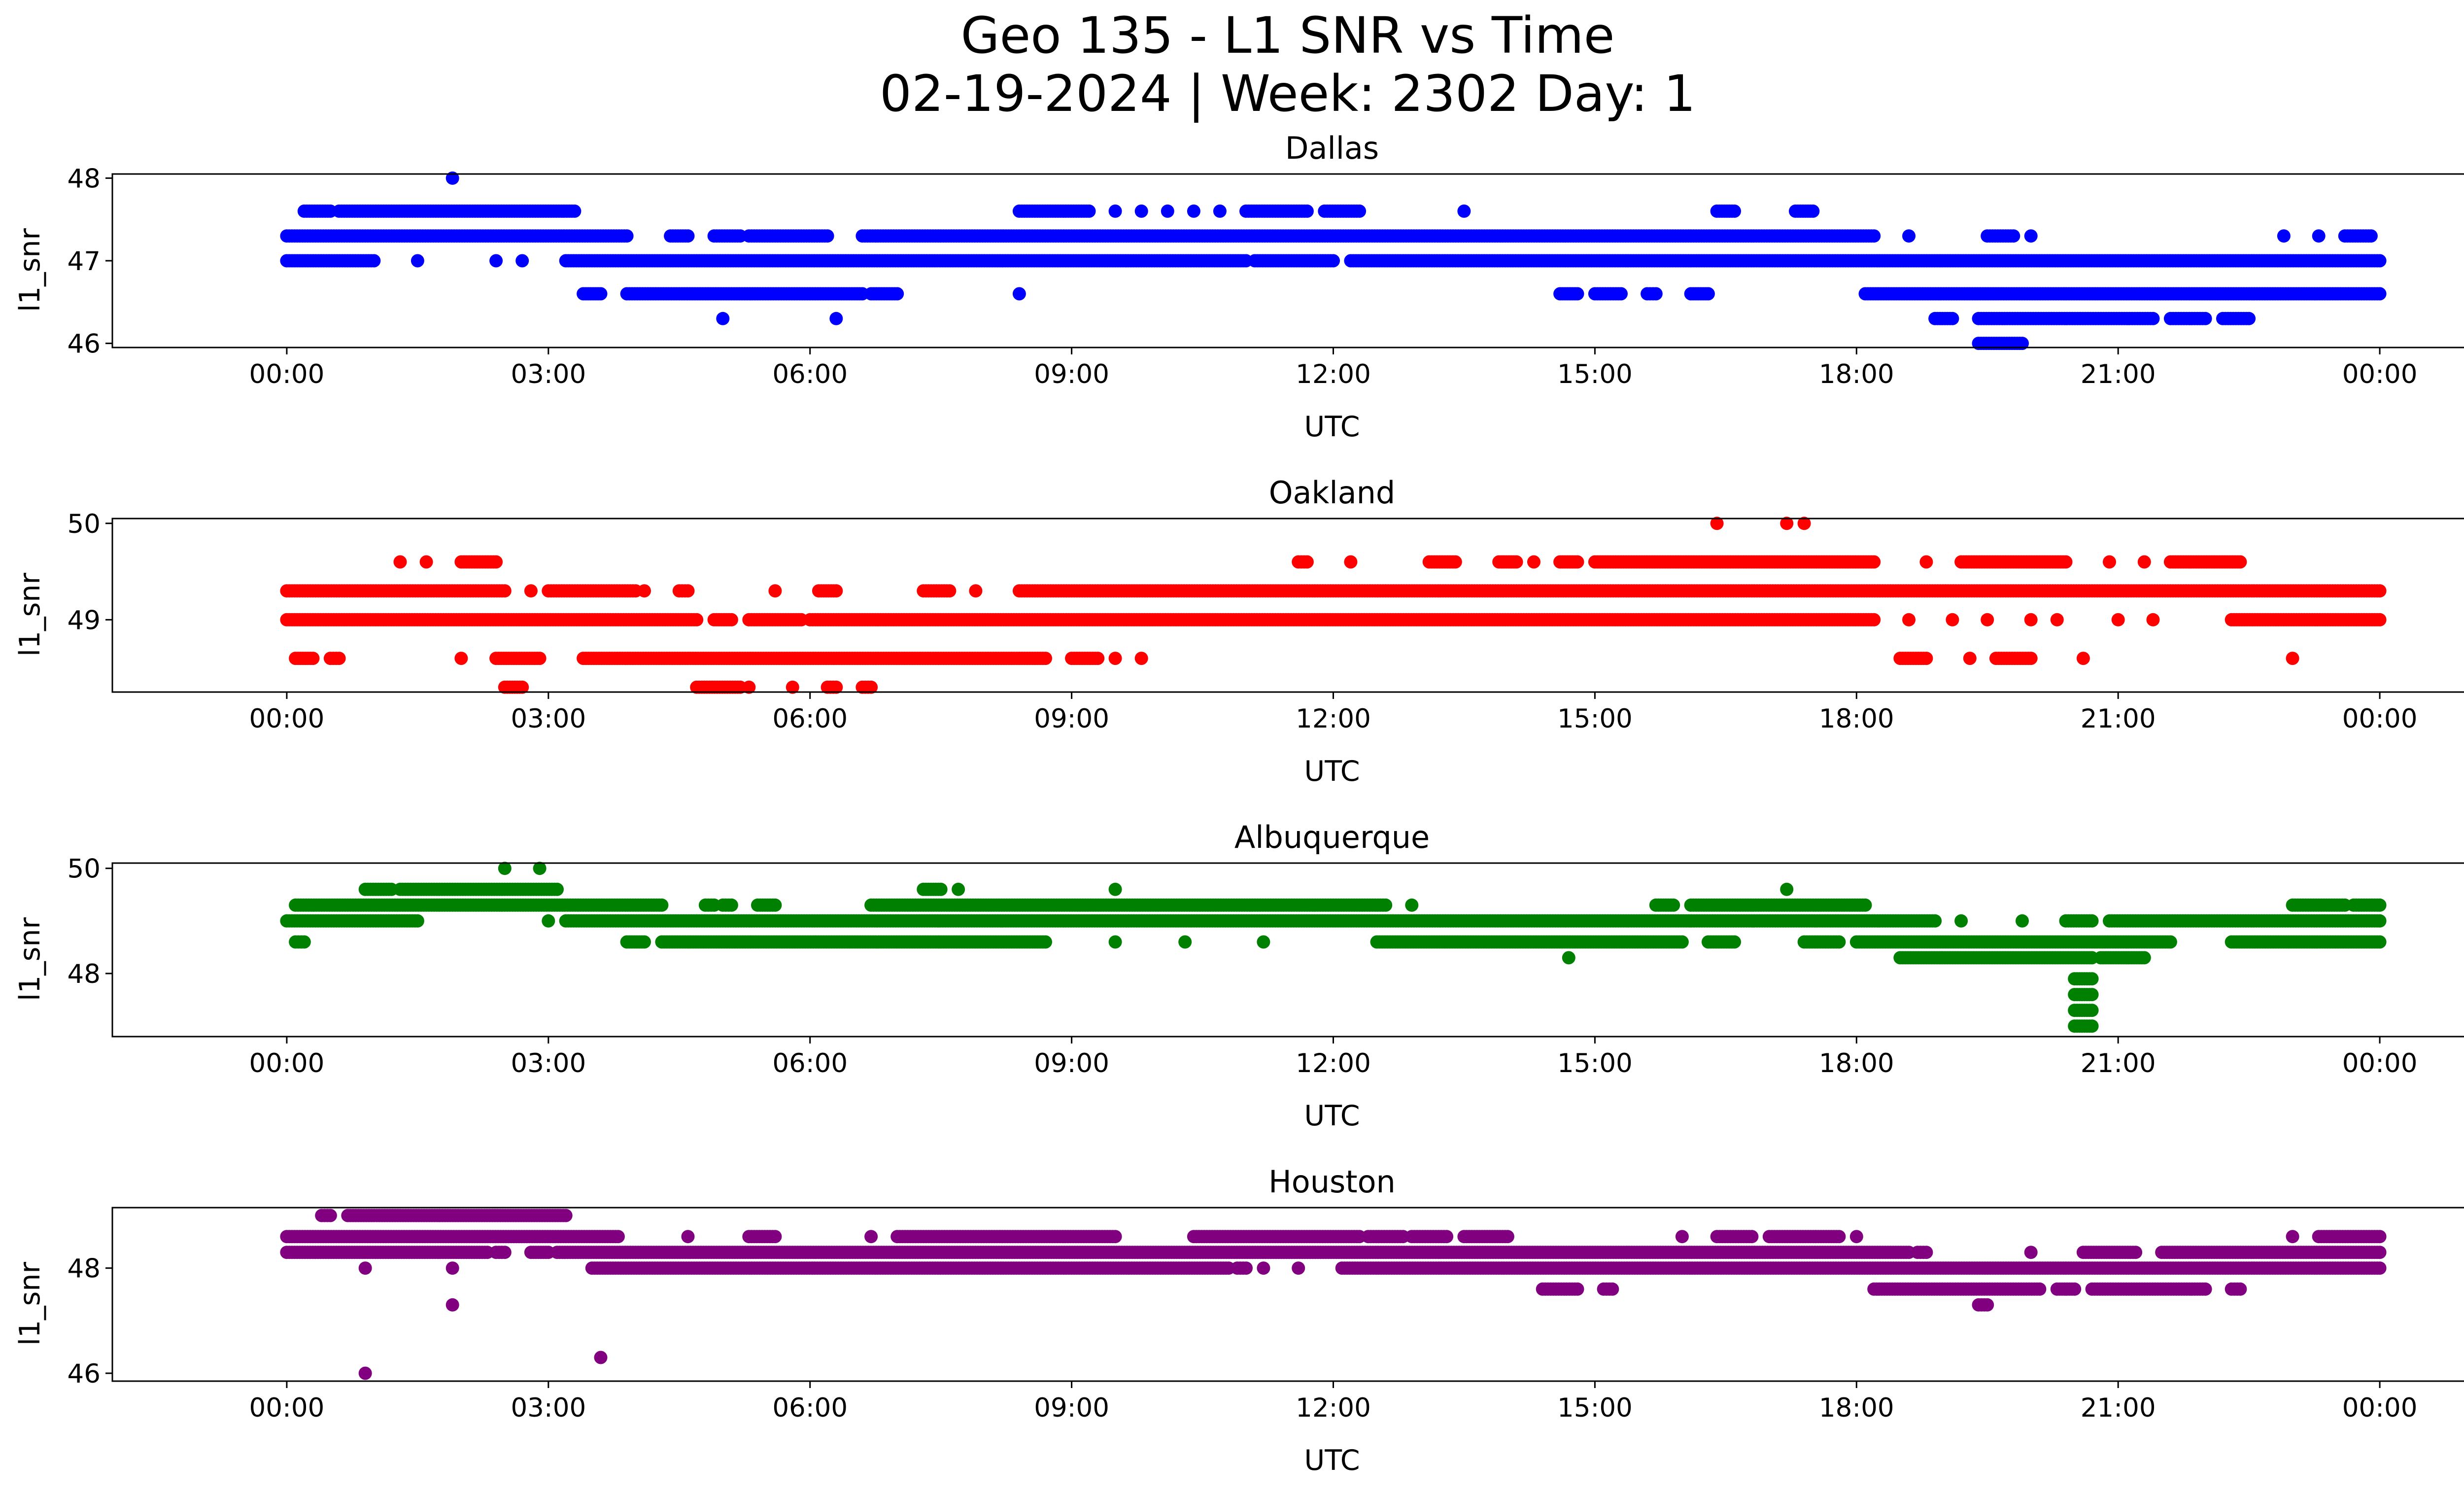  I want to click on x-tick-label: 09:00, so click(1071, 374).